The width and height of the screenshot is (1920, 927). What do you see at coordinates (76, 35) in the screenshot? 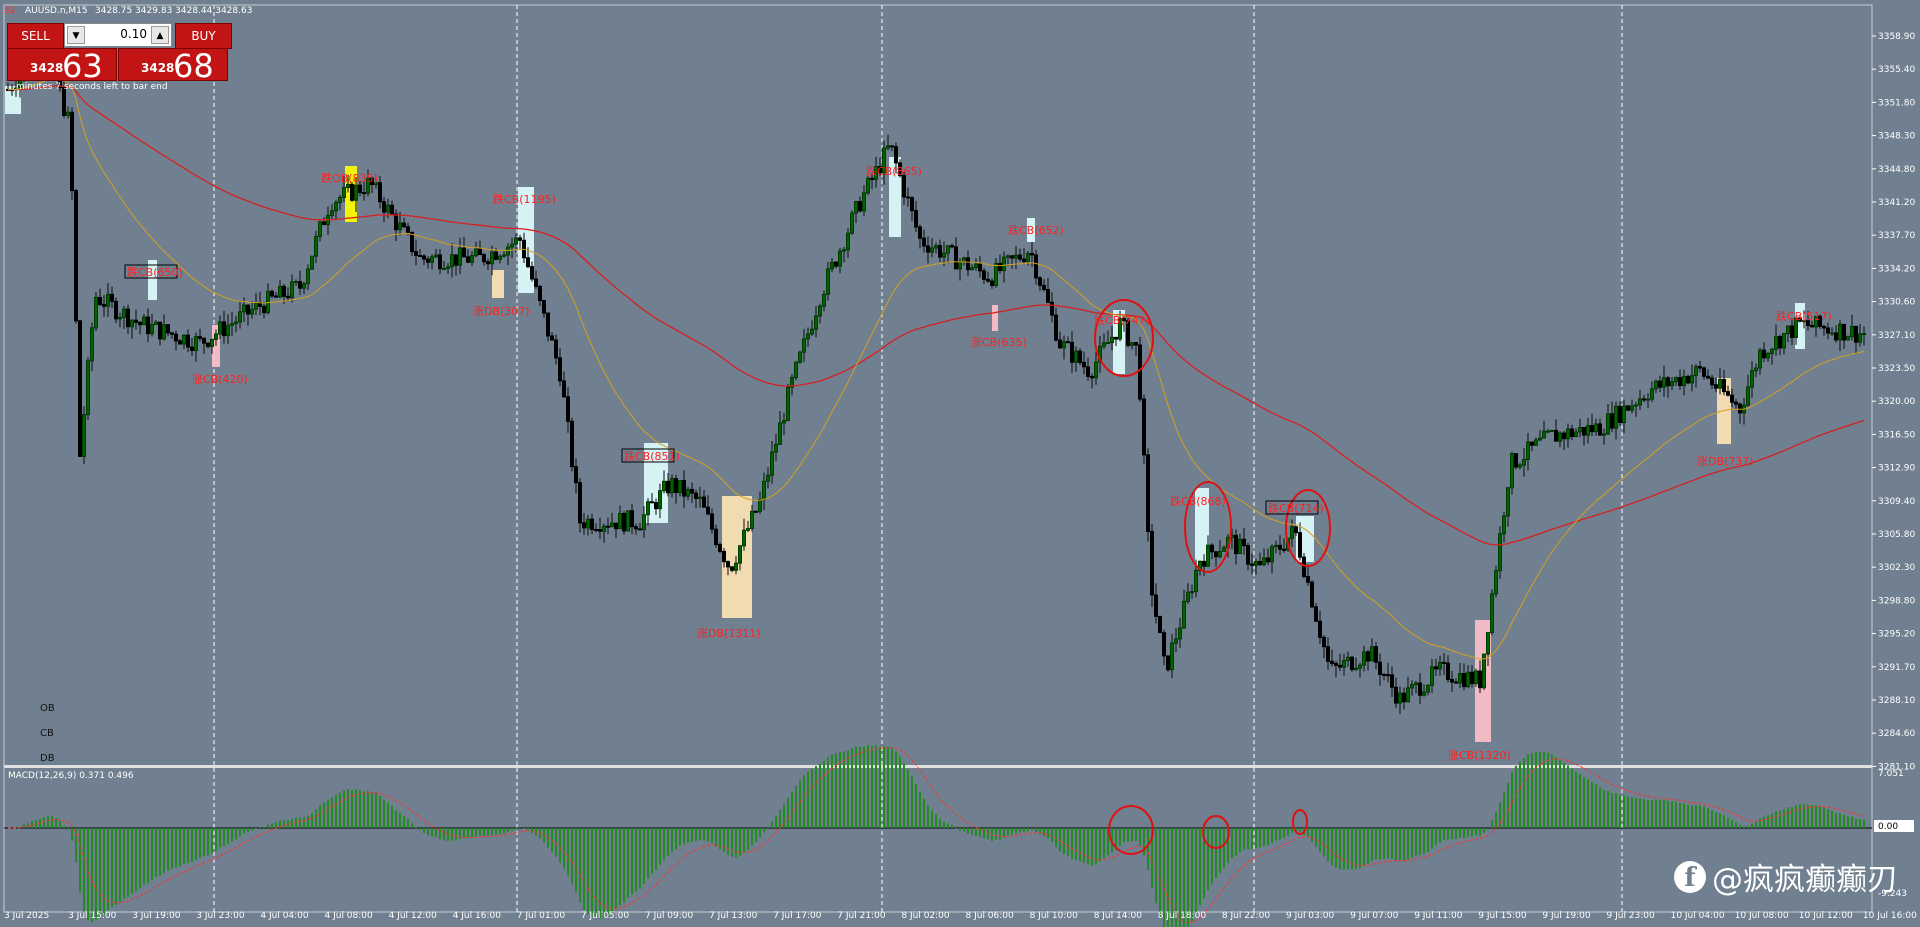
I see `lot-down-icon: ▼` at bounding box center [76, 35].